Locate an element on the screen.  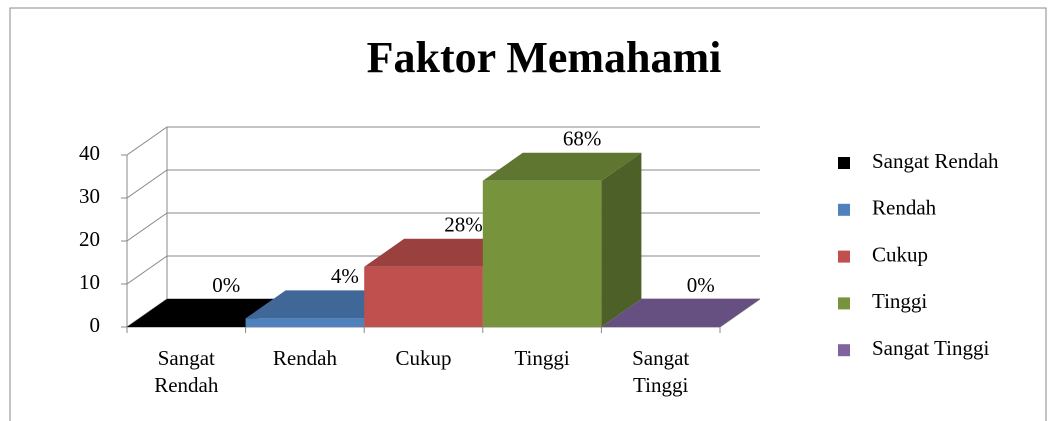
legend-label: Sangat Tinggi is located at coordinates (930, 348).